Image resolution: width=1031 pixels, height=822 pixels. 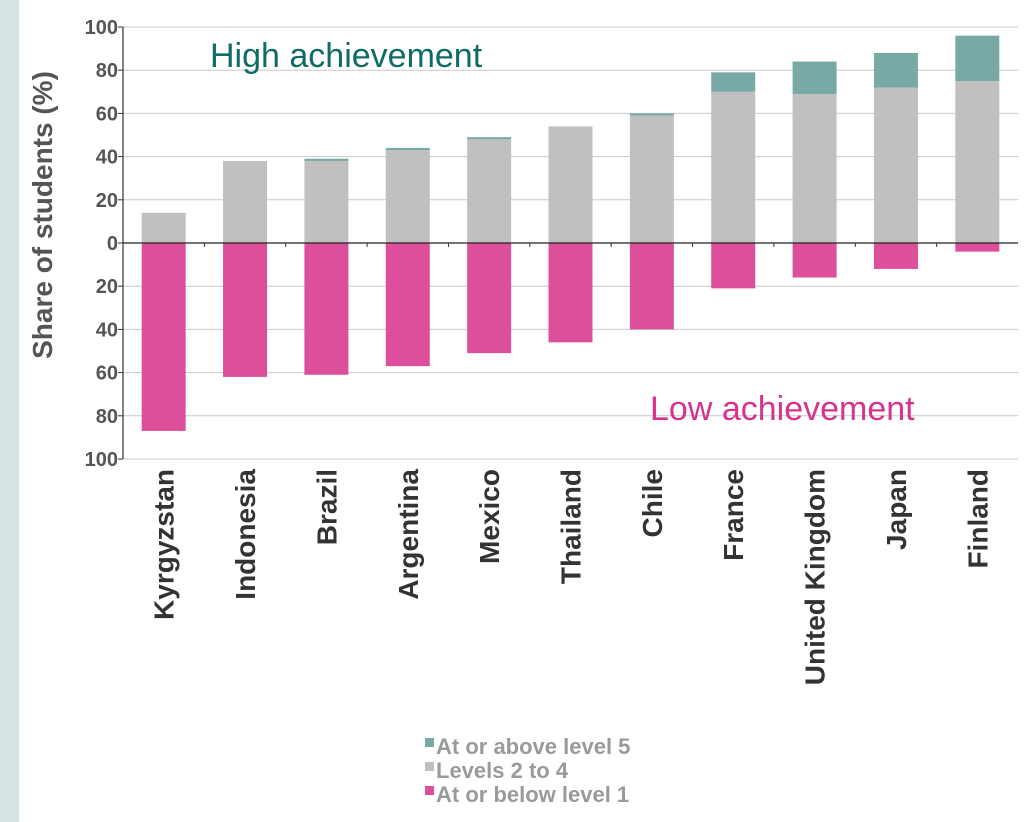 I want to click on category-label: Thailand, so click(x=571, y=526).